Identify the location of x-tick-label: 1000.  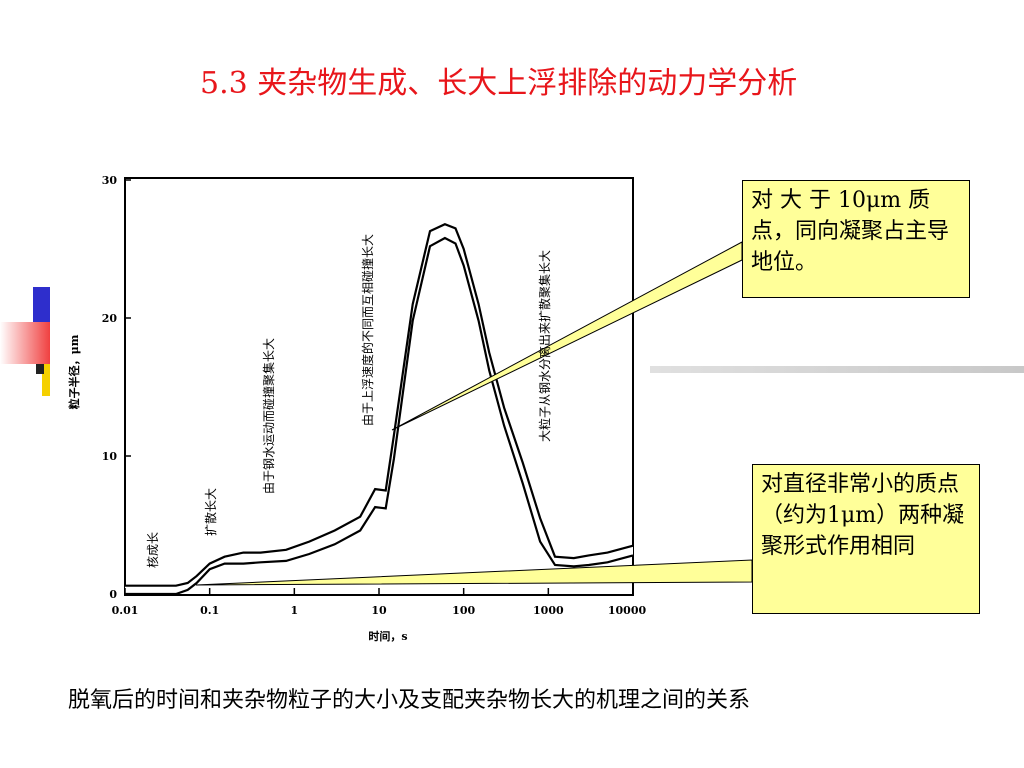
(548, 610).